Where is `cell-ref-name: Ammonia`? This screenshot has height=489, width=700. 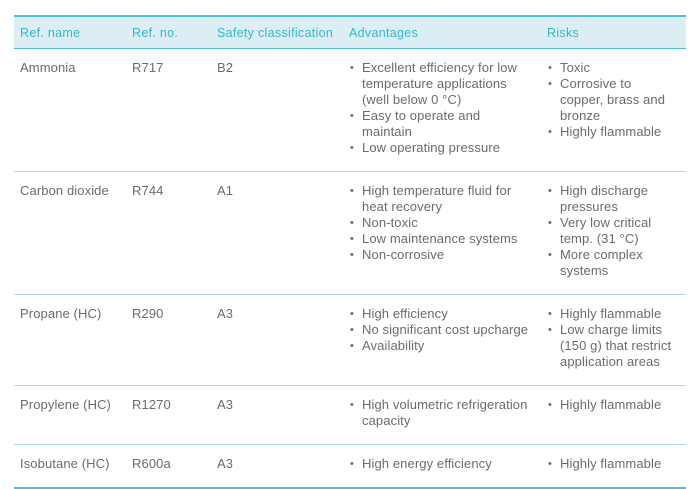
cell-ref-name: Ammonia is located at coordinates (70, 110).